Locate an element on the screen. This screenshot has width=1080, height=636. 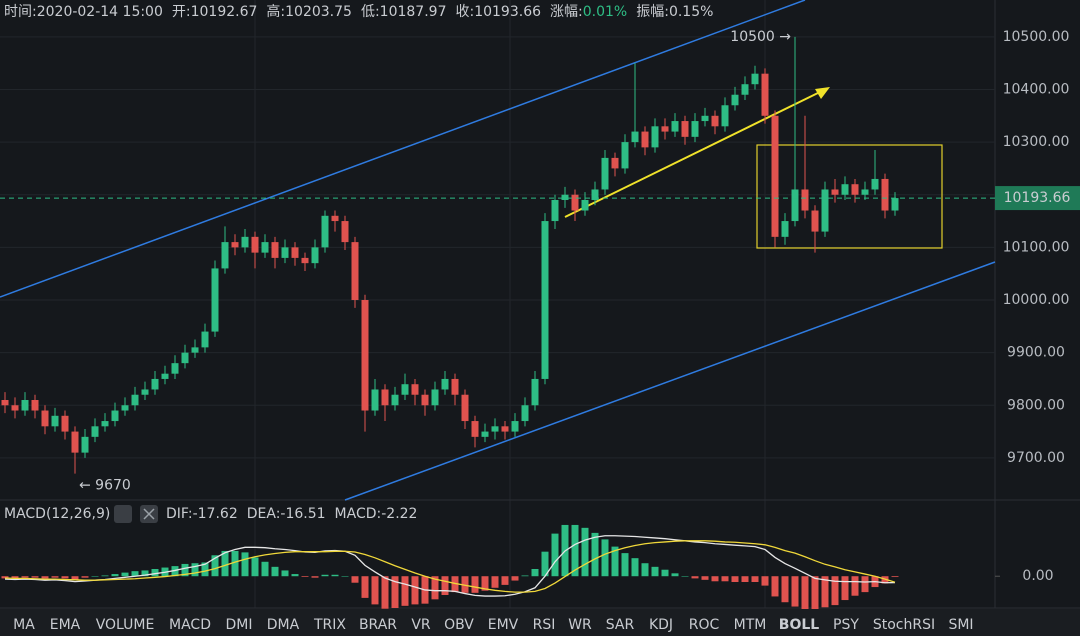
header-item: 开:10192.67 is located at coordinates (215, 12).